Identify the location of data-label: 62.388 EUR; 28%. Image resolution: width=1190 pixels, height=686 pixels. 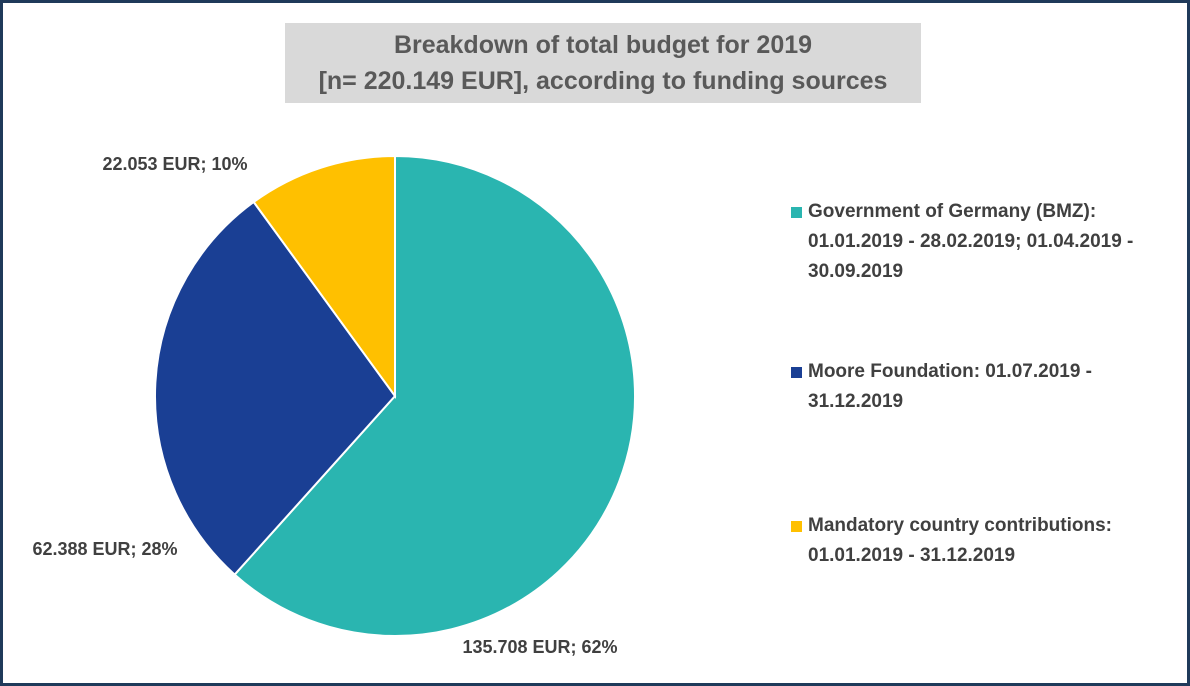
(104, 549).